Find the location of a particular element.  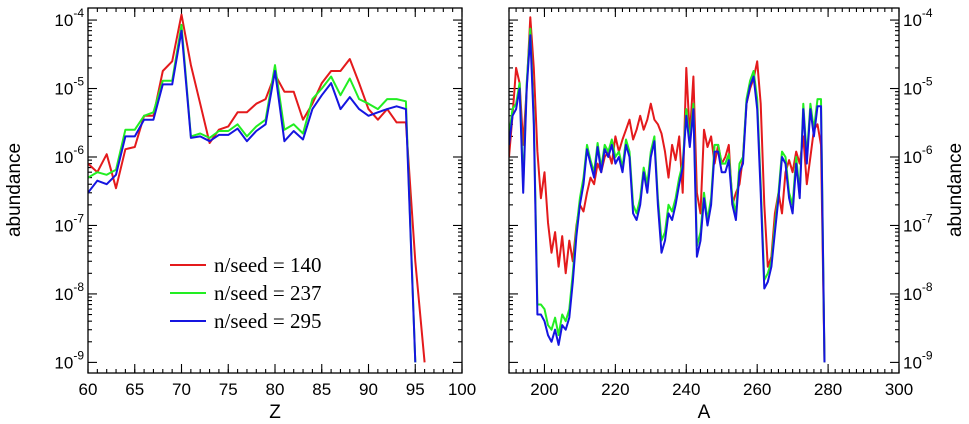

right-y-tick-label: 10⁻⁴ is located at coordinates (918, 18).